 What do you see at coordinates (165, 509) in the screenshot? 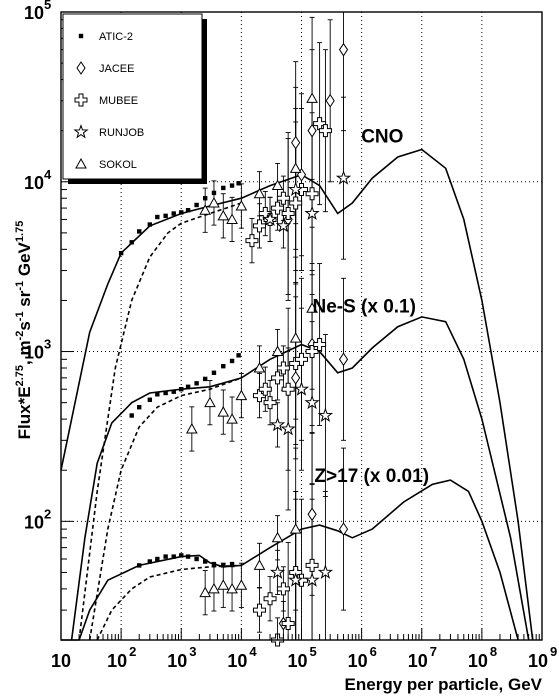
I see `model-curve-nes-dashed` at bounding box center [165, 509].